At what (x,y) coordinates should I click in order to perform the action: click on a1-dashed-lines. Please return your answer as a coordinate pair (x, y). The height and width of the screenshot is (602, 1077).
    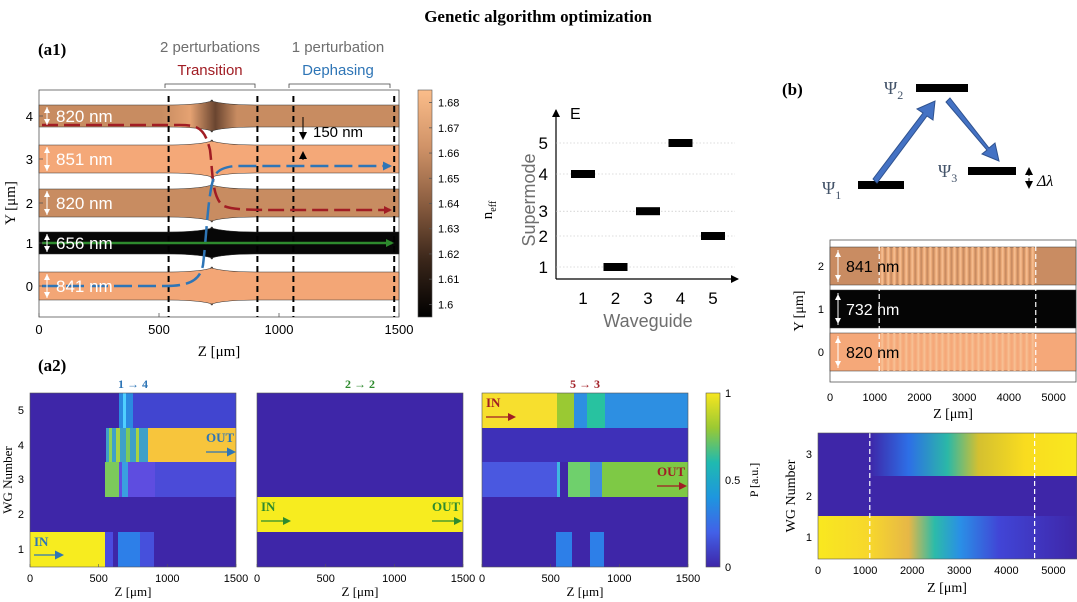
    Looking at the image, I should click on (281, 206).